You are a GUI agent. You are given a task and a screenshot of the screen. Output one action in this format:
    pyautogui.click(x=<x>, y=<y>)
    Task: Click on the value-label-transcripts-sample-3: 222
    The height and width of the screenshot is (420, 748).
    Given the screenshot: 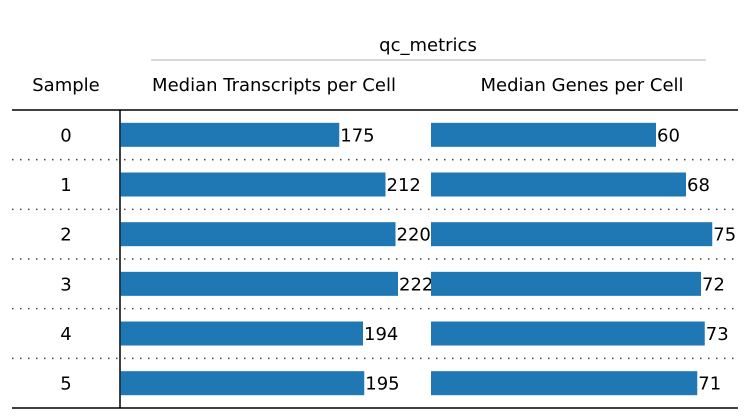 What is the action you would take?
    pyautogui.click(x=416, y=284)
    